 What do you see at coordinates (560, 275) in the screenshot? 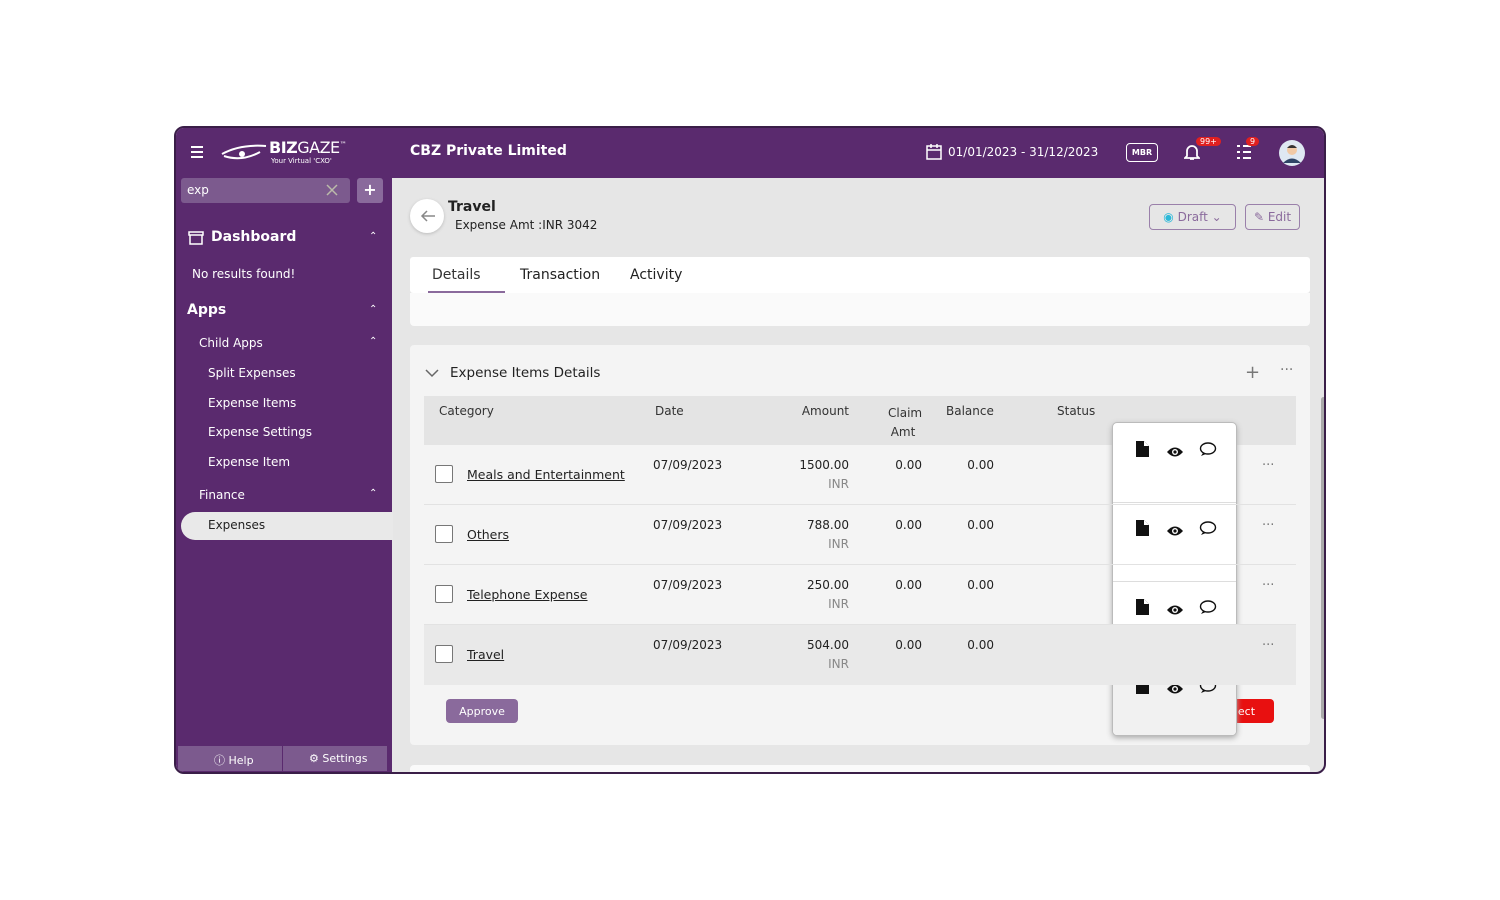
I see `tab: Transaction` at bounding box center [560, 275].